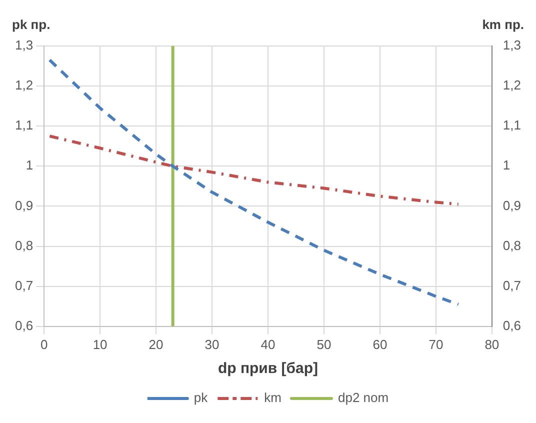 The height and width of the screenshot is (423, 536). What do you see at coordinates (24, 245) in the screenshot?
I see `y-tick-label: 0,8` at bounding box center [24, 245].